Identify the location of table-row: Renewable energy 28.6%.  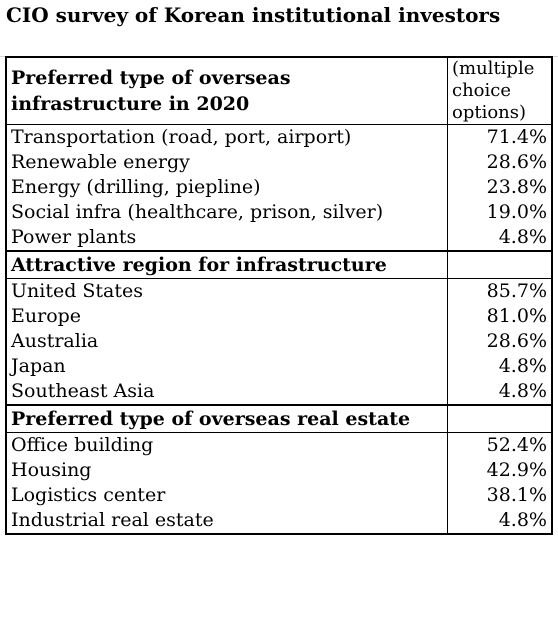
(279, 162).